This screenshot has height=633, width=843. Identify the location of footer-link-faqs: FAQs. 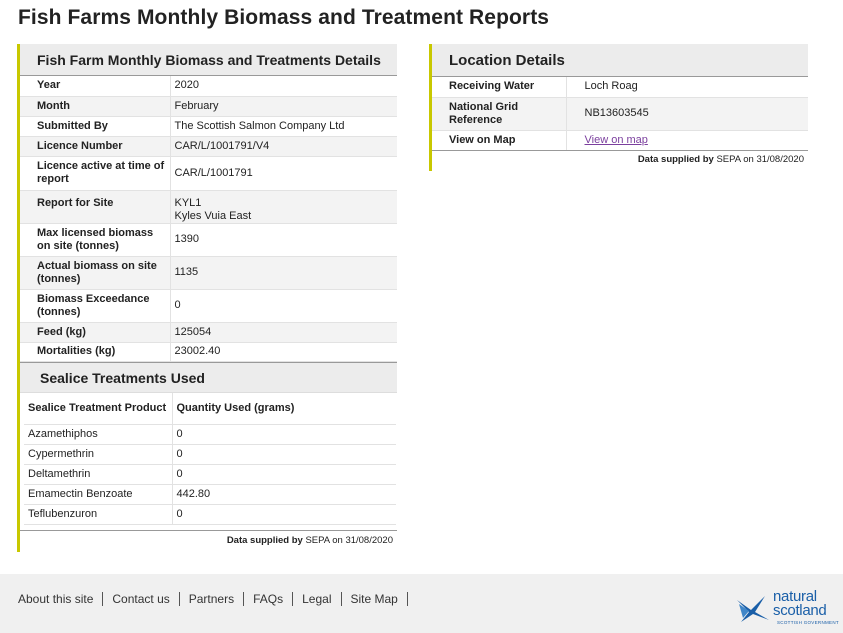
(269, 599).